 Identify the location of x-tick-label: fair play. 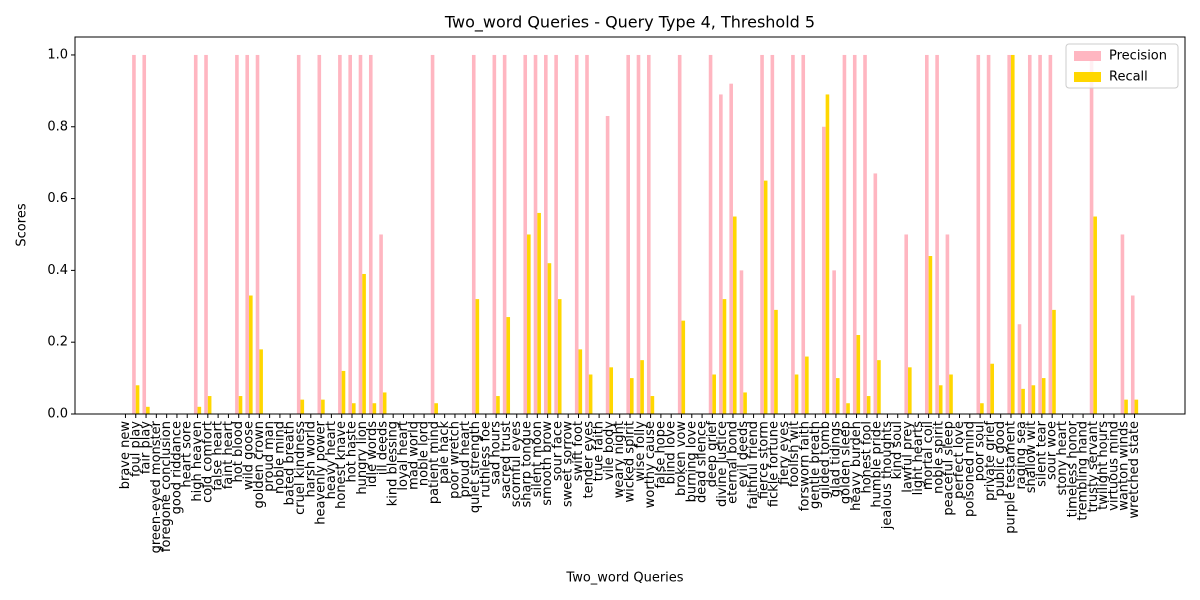
(146, 447).